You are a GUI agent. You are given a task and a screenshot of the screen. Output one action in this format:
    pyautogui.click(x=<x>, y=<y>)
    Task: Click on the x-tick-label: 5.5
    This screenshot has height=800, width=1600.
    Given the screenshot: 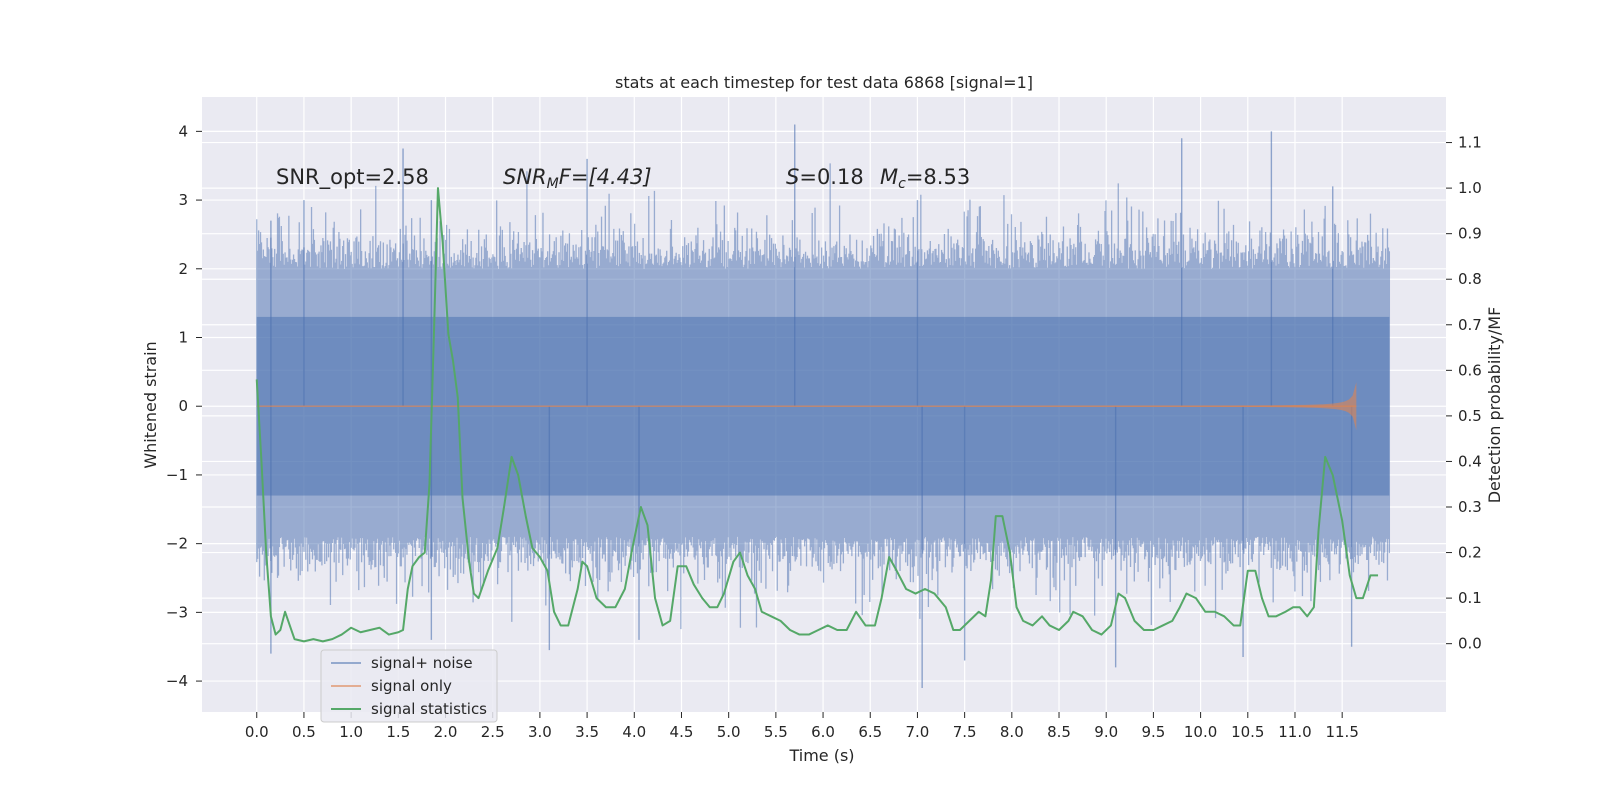 What is the action you would take?
    pyautogui.click(x=776, y=732)
    